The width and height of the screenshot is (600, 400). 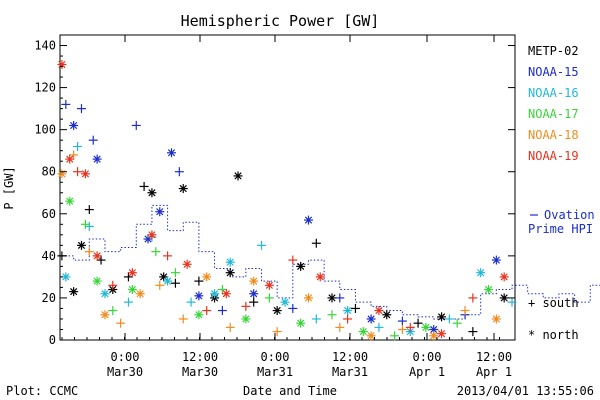 I want to click on marker-legend-south: + south, so click(x=553, y=303).